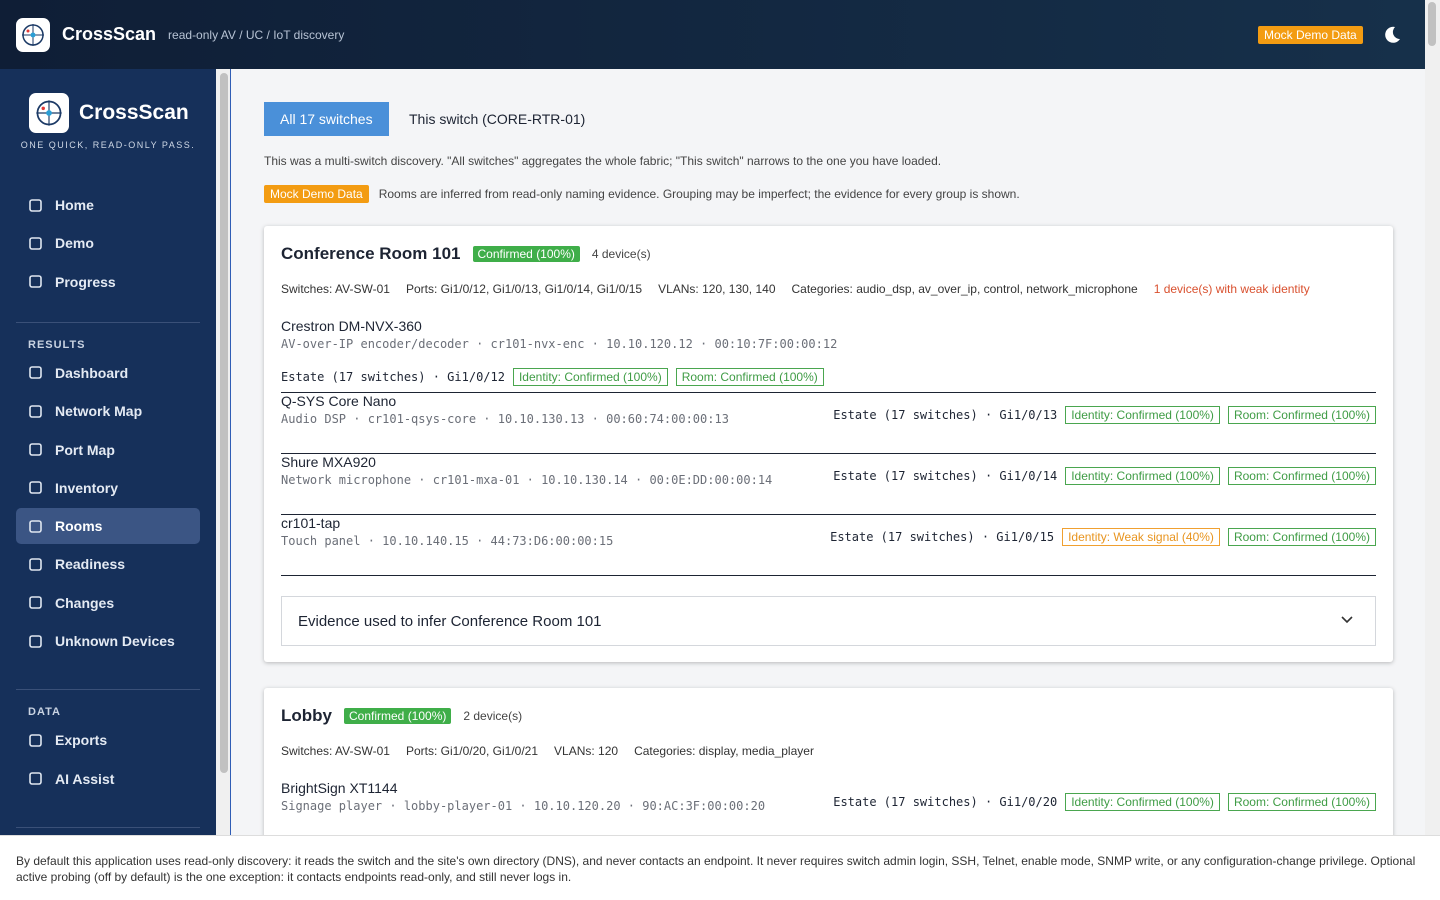  I want to click on section-title: DATA, so click(44, 712).